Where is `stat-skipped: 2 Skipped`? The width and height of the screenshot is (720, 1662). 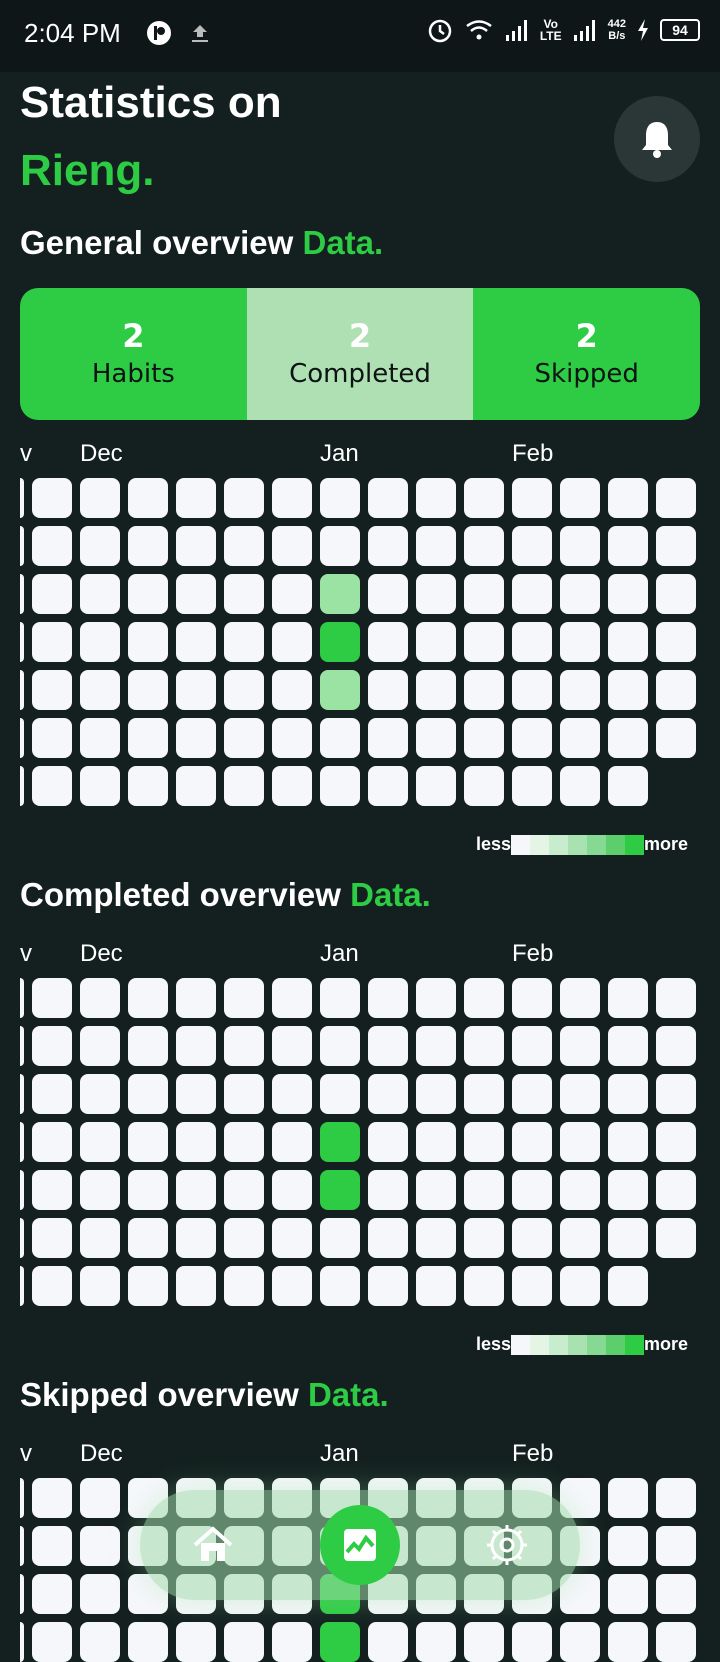
stat-skipped: 2 Skipped is located at coordinates (586, 354).